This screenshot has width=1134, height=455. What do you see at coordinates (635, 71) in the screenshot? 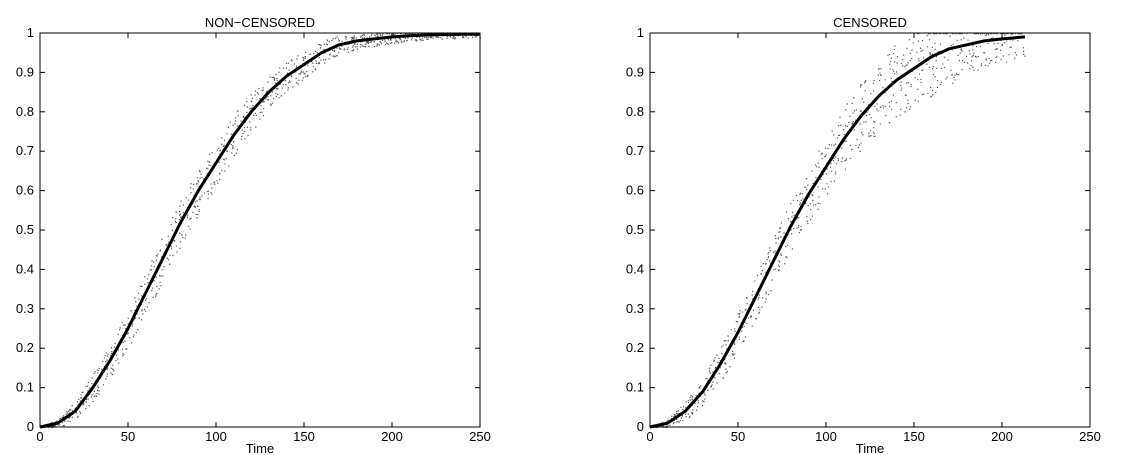
I see `y-tick-label: 0.9` at bounding box center [635, 71].